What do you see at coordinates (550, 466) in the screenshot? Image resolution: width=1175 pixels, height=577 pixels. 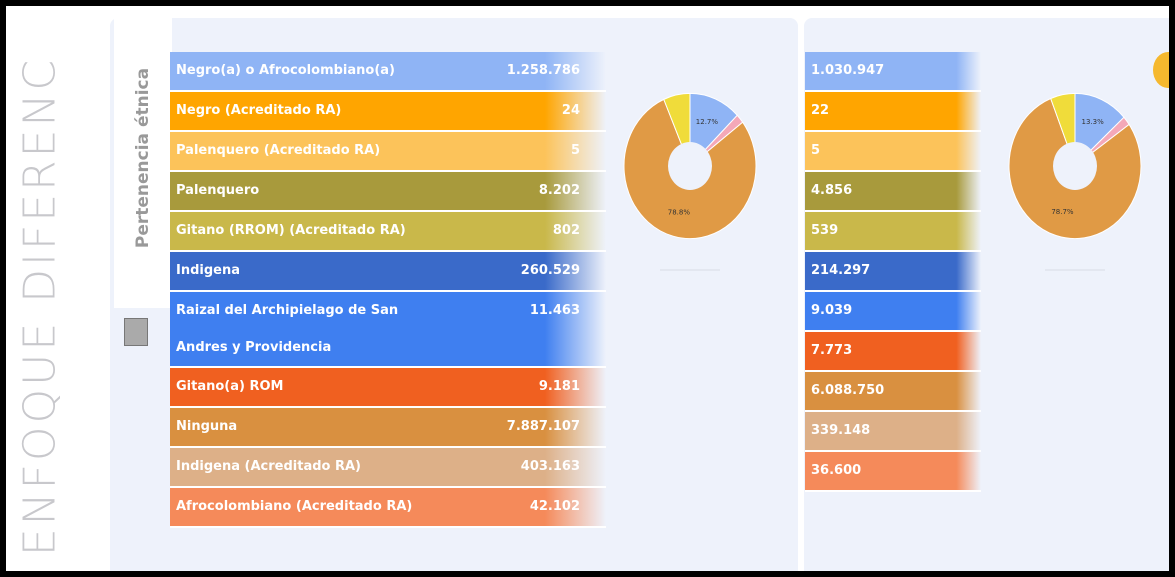 I see `row-value: 403.163` at bounding box center [550, 466].